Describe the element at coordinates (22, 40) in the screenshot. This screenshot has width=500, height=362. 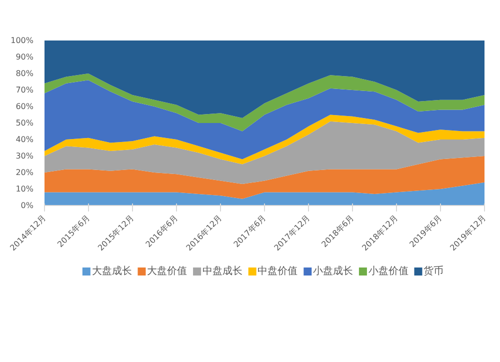
I see `y-tick-label: 100%` at that location.